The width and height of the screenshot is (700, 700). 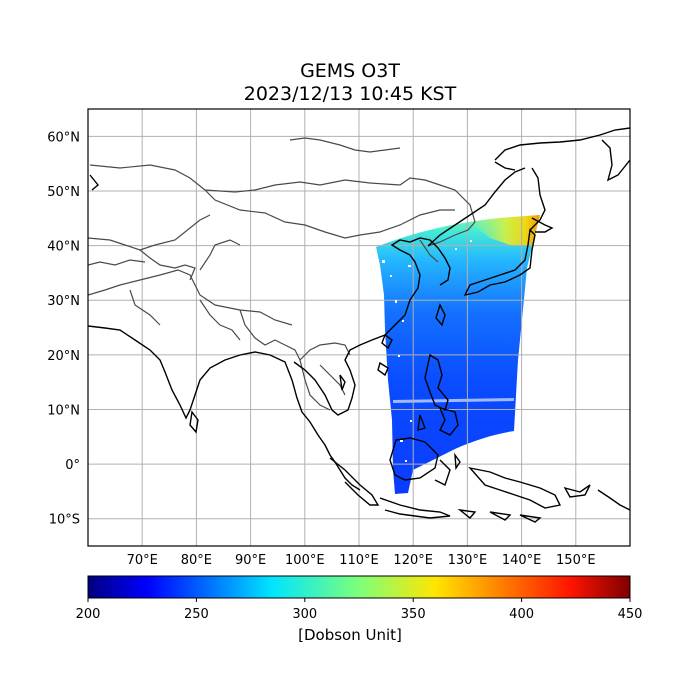 I want to click on latitude-label: 0°, so click(x=72, y=465).